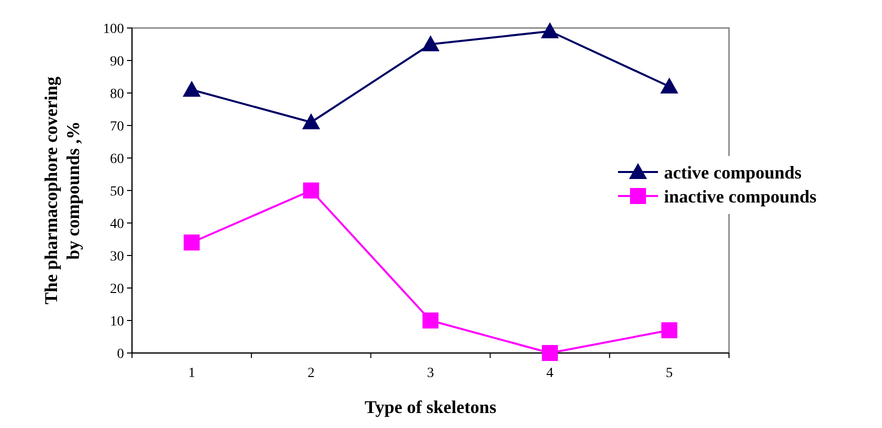 This screenshot has height=428, width=882. I want to click on y-tick-label: 30, so click(117, 256).